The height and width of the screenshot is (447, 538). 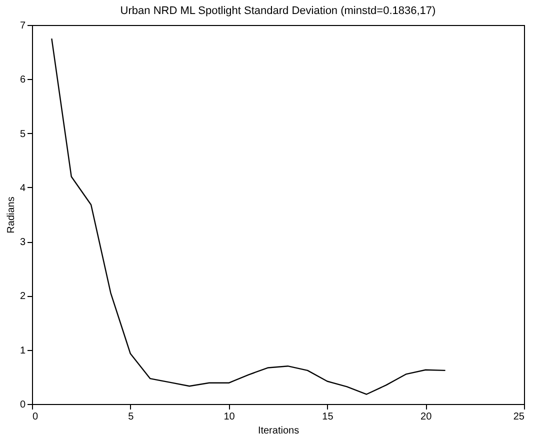 I want to click on x-tick-label: 0, so click(x=35, y=417).